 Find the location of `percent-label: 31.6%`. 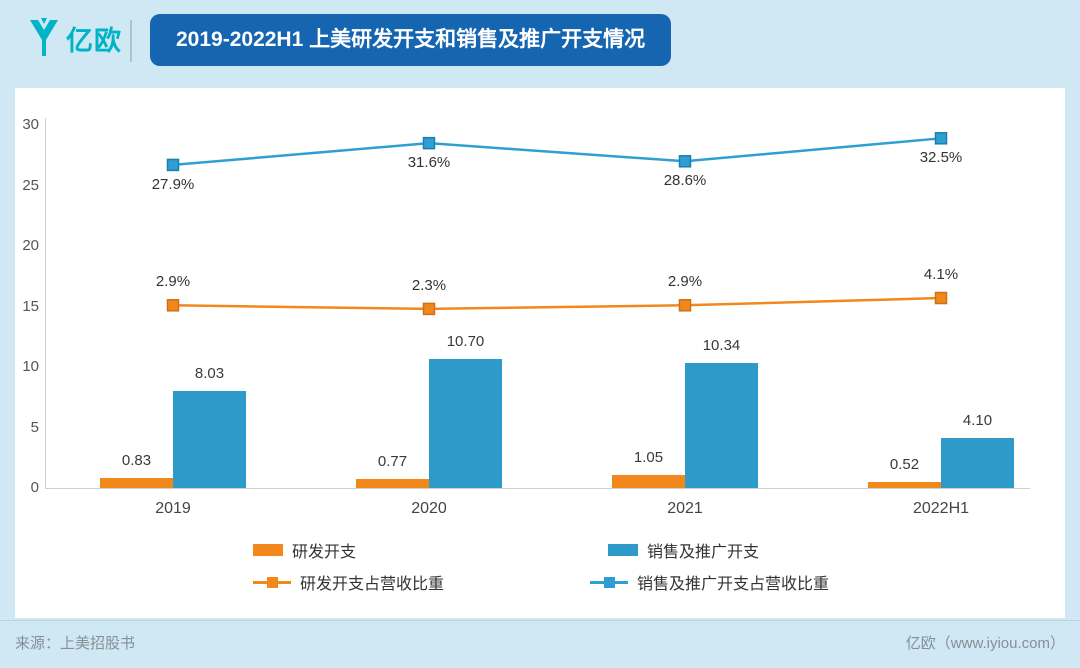

percent-label: 31.6% is located at coordinates (429, 163).